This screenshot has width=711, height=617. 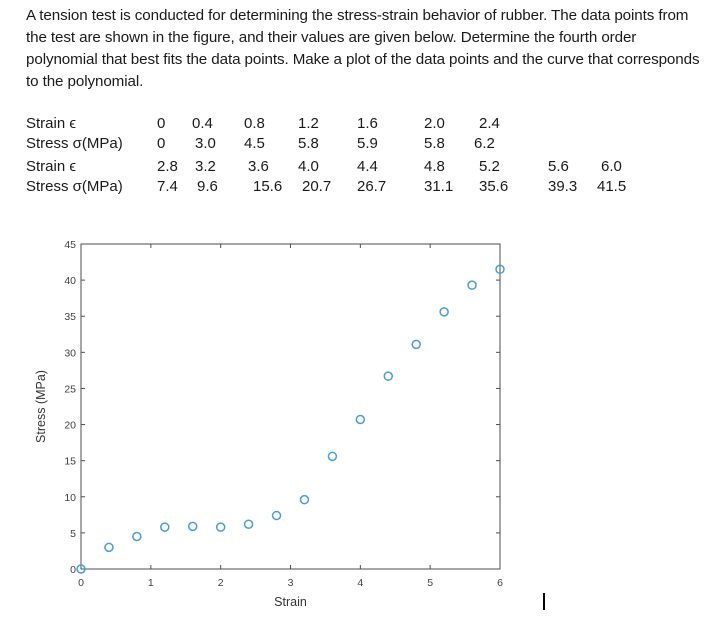 What do you see at coordinates (430, 583) in the screenshot?
I see `x-tick-label: 5` at bounding box center [430, 583].